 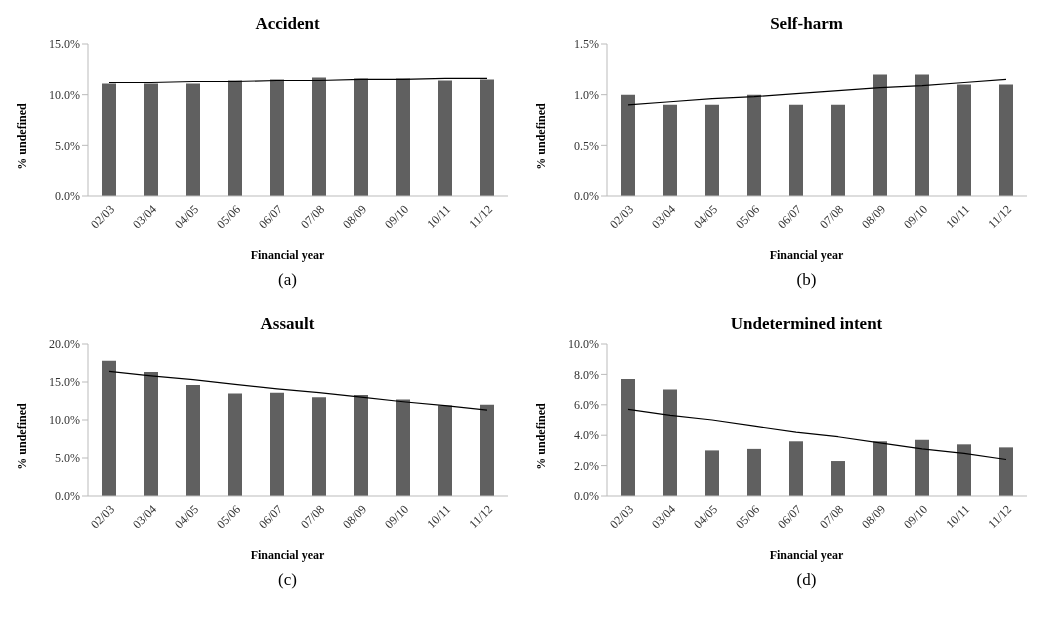 I want to click on y-tick-label: 1.5%, so click(x=586, y=44).